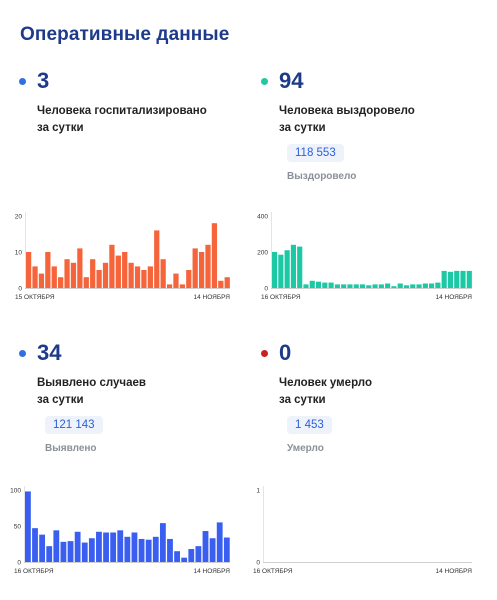 This screenshot has height=600, width=497. What do you see at coordinates (121, 251) in the screenshot?
I see `hospitalized-chart: 0 10 20 15 ОКТЯБРЯ 14 НОЯБРЯ` at bounding box center [121, 251].